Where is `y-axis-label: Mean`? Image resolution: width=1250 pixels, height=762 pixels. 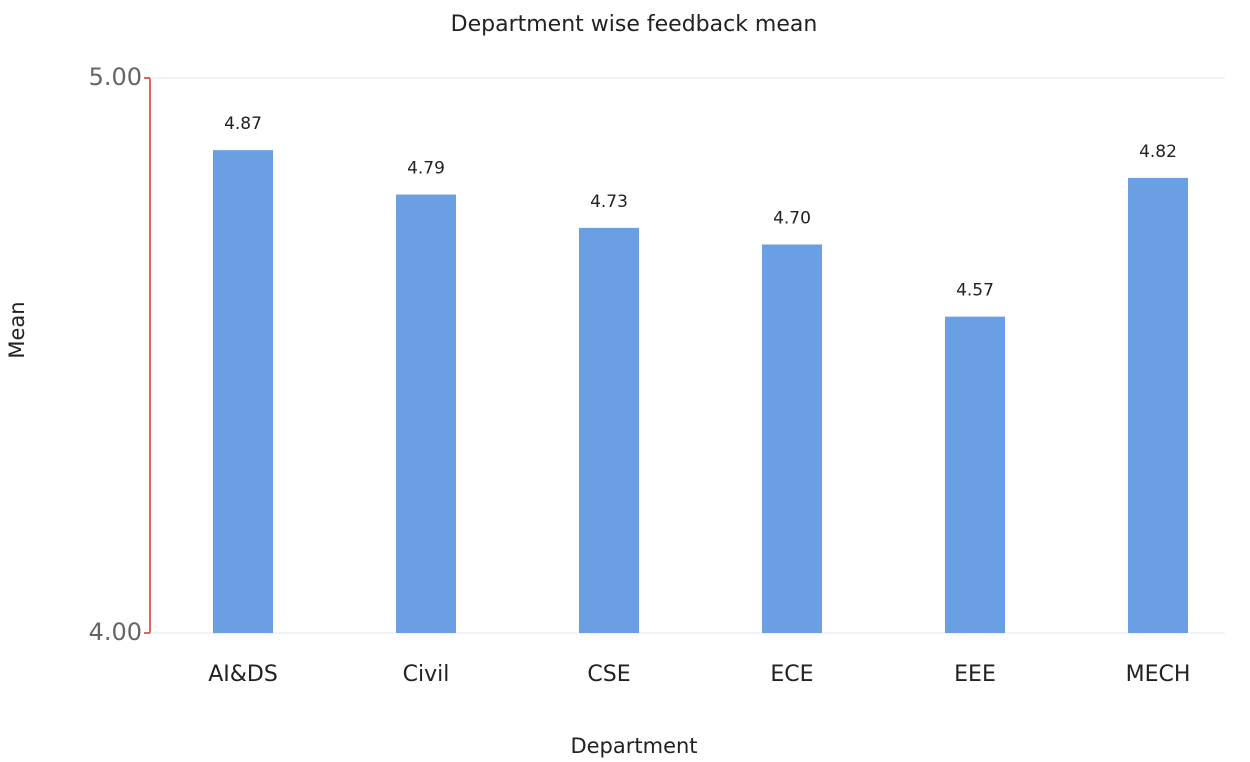 y-axis-label: Mean is located at coordinates (17, 329).